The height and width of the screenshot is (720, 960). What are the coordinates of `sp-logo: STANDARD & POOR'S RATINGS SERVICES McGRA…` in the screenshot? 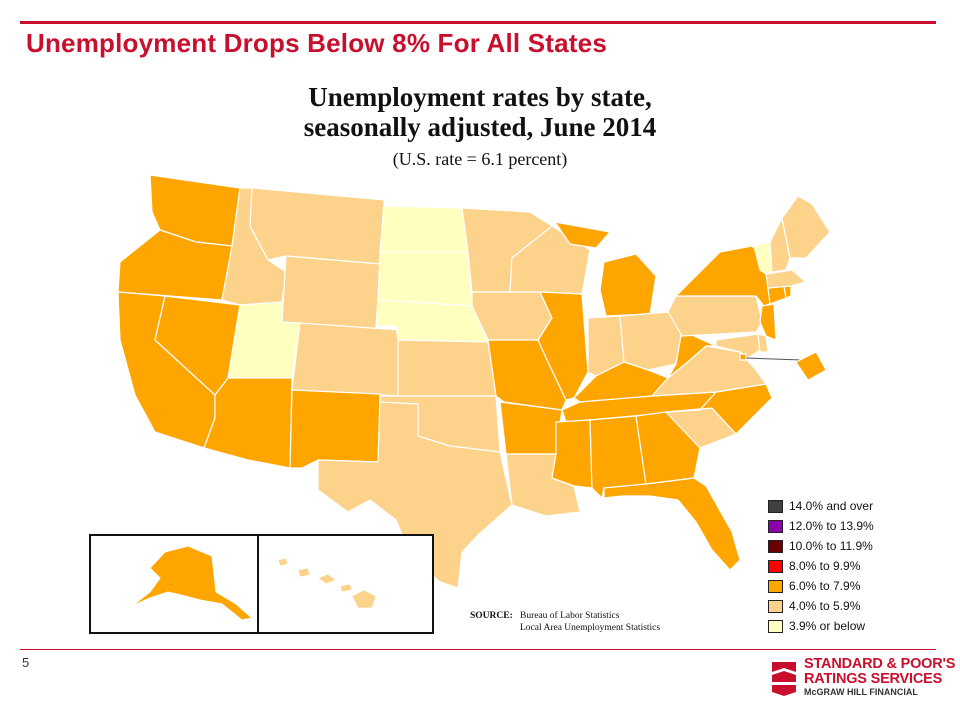 It's located at (862, 678).